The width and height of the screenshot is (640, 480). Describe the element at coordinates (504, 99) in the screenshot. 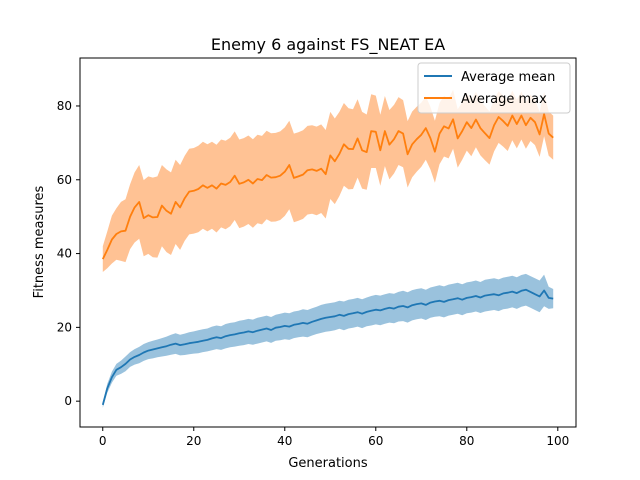

I see `legend-entry-average-max: Average max` at that location.